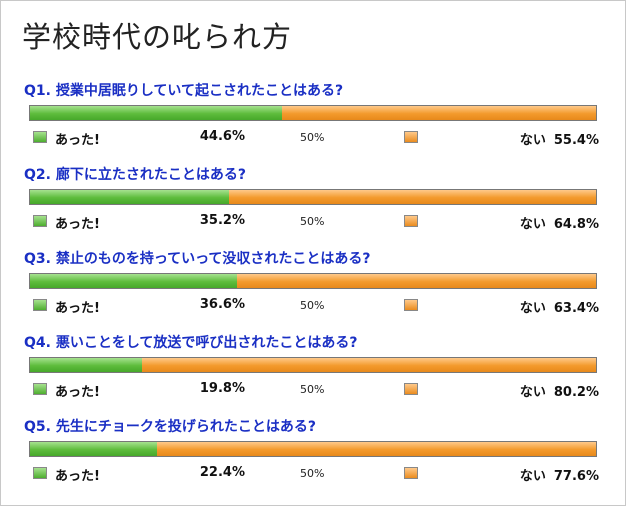 The image size is (626, 506). I want to click on legend-group-no: ない 63.4%, so click(559, 306).